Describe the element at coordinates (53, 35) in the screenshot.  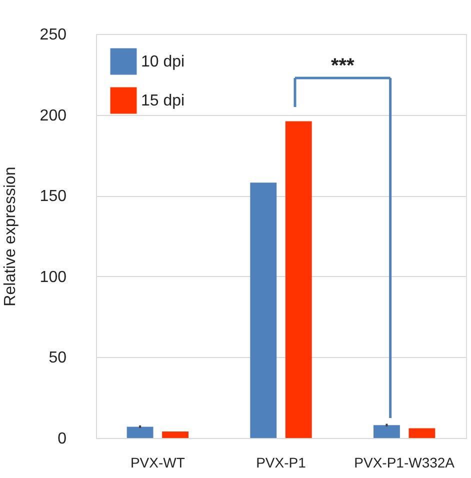
I see `y-tick-label: 250` at that location.